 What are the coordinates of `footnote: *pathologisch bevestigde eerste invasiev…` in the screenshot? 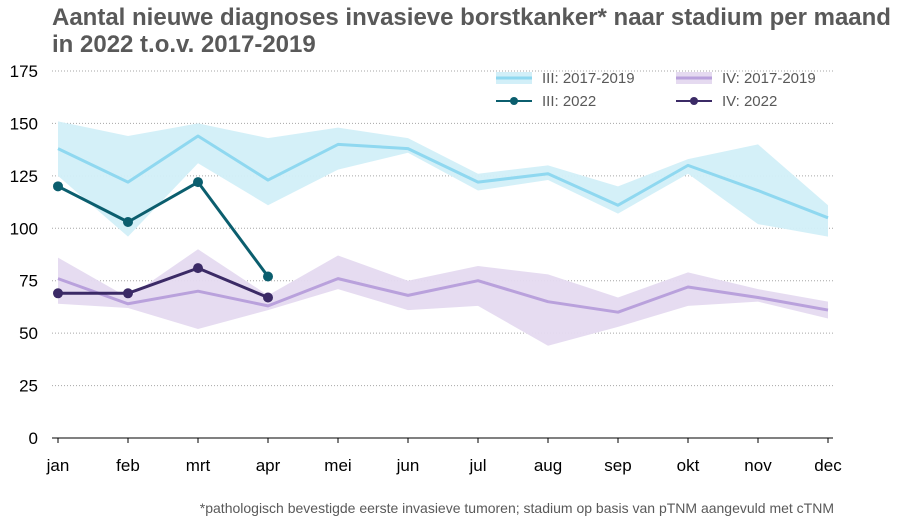 It's located at (516, 508).